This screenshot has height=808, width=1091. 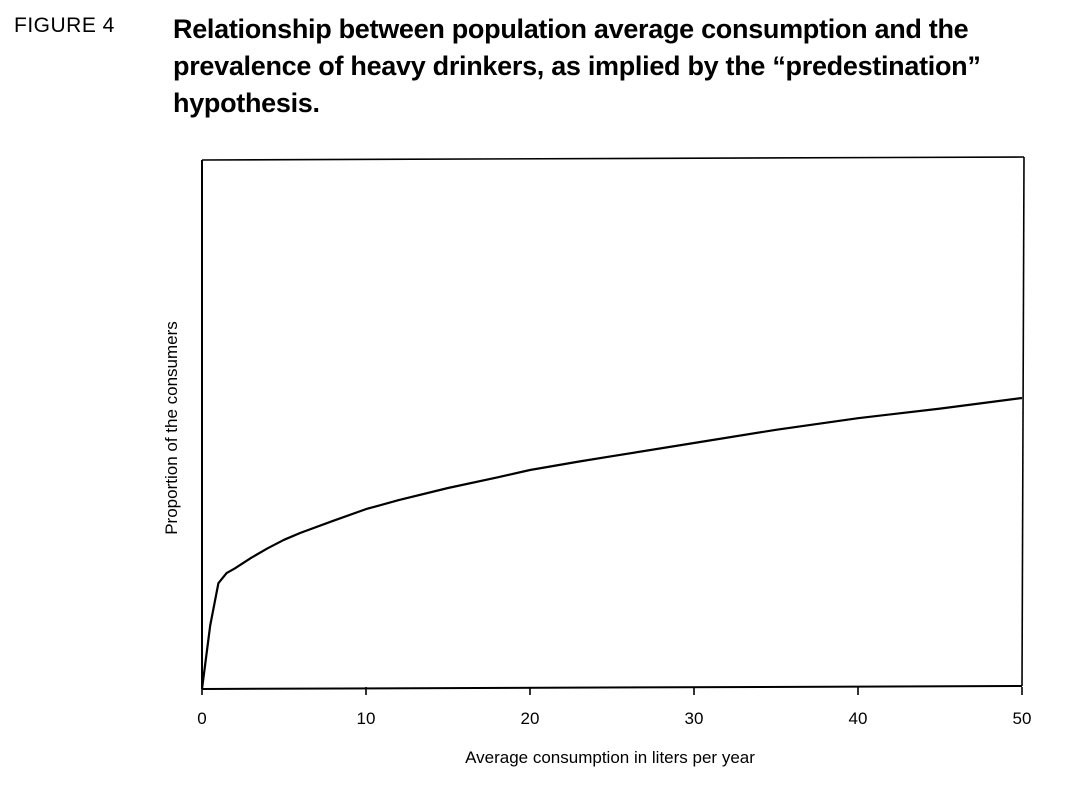 I want to click on x-tick-label: 40, so click(x=858, y=718).